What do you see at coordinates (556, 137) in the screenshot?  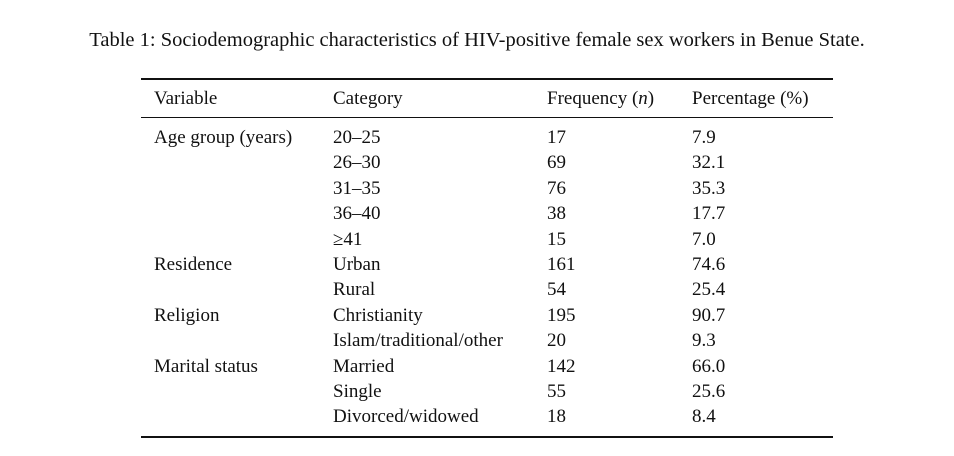 I see `cell-frequency: 17` at bounding box center [556, 137].